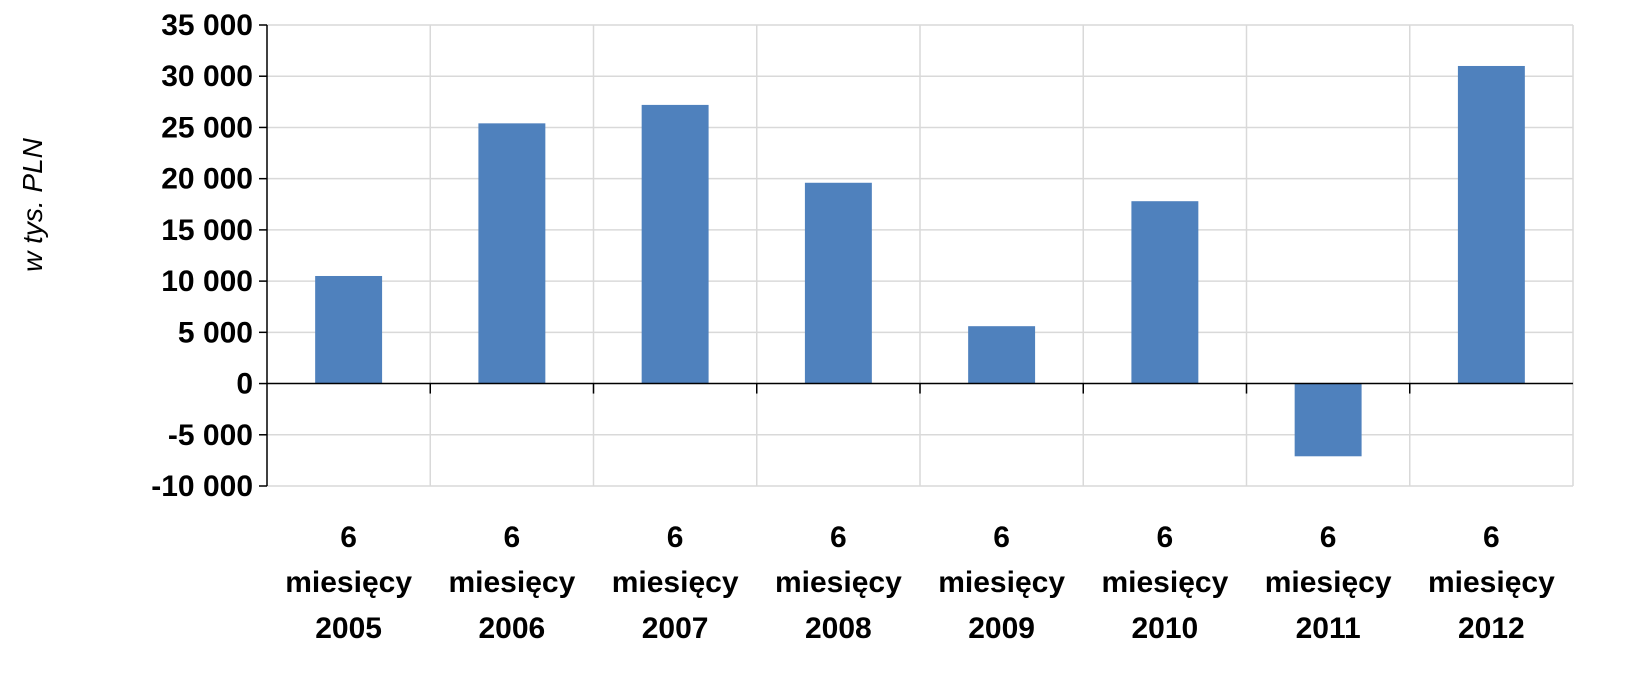 This screenshot has height=680, width=1651. I want to click on x-tick-label: 2005, so click(348, 628).